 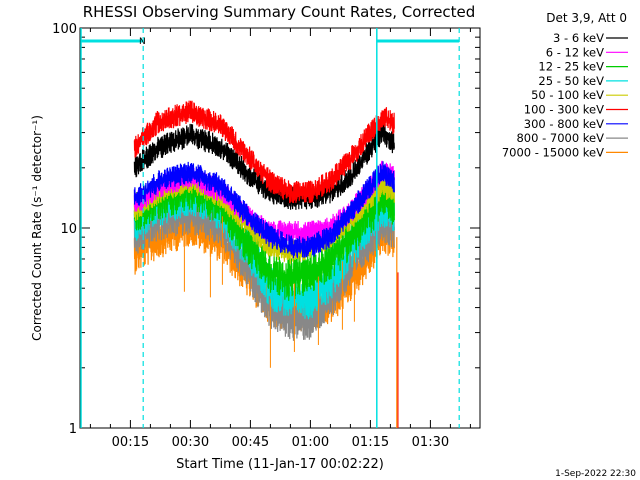 I want to click on footer-timestamp: 1-Sep-2022 22:30, so click(x=595, y=474).